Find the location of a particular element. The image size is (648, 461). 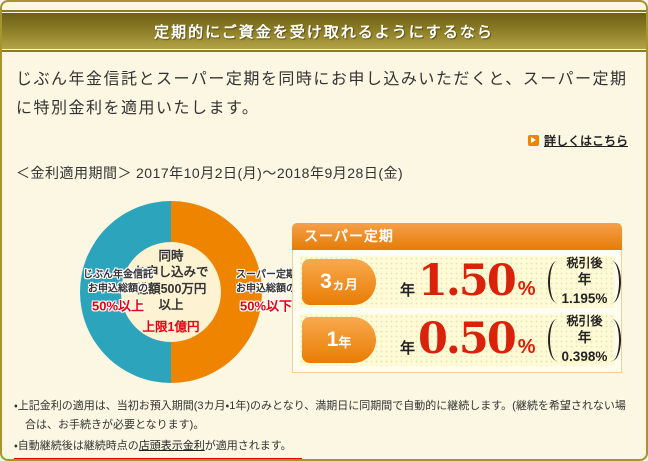

donut-label-pension-trust: じぶん年金信託 お申込総額の 50%以上 is located at coordinates (118, 291).